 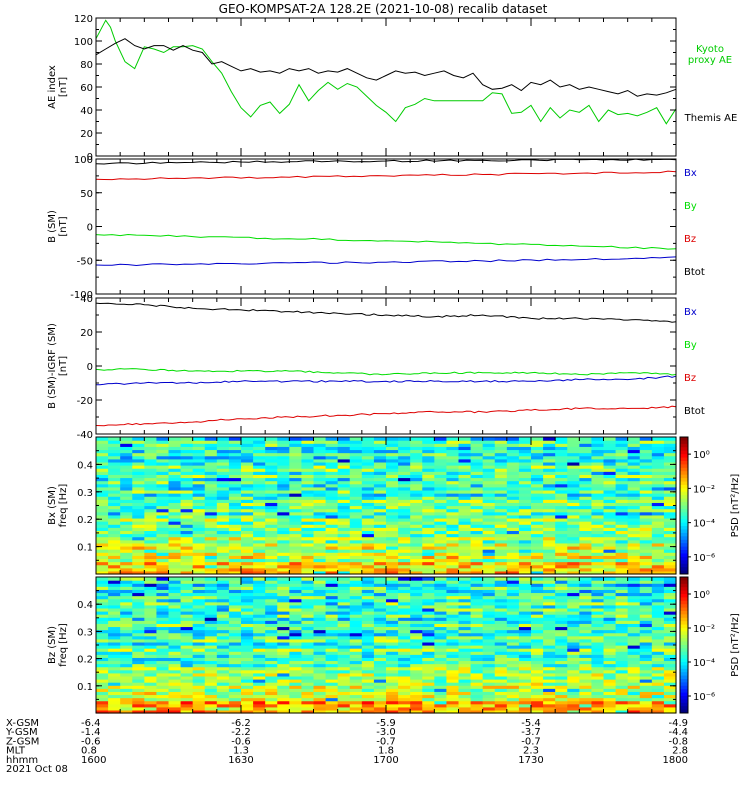 I want to click on series-line-bz, so click(x=386, y=416).